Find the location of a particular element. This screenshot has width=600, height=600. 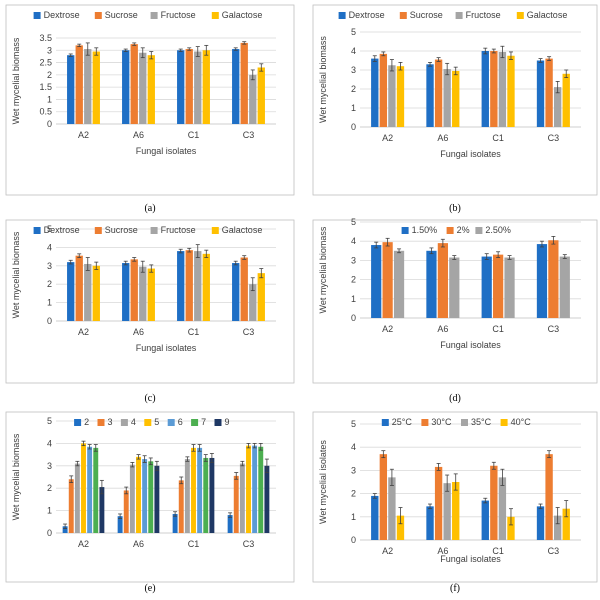

panel-caption: (f) is located at coordinates (455, 588).